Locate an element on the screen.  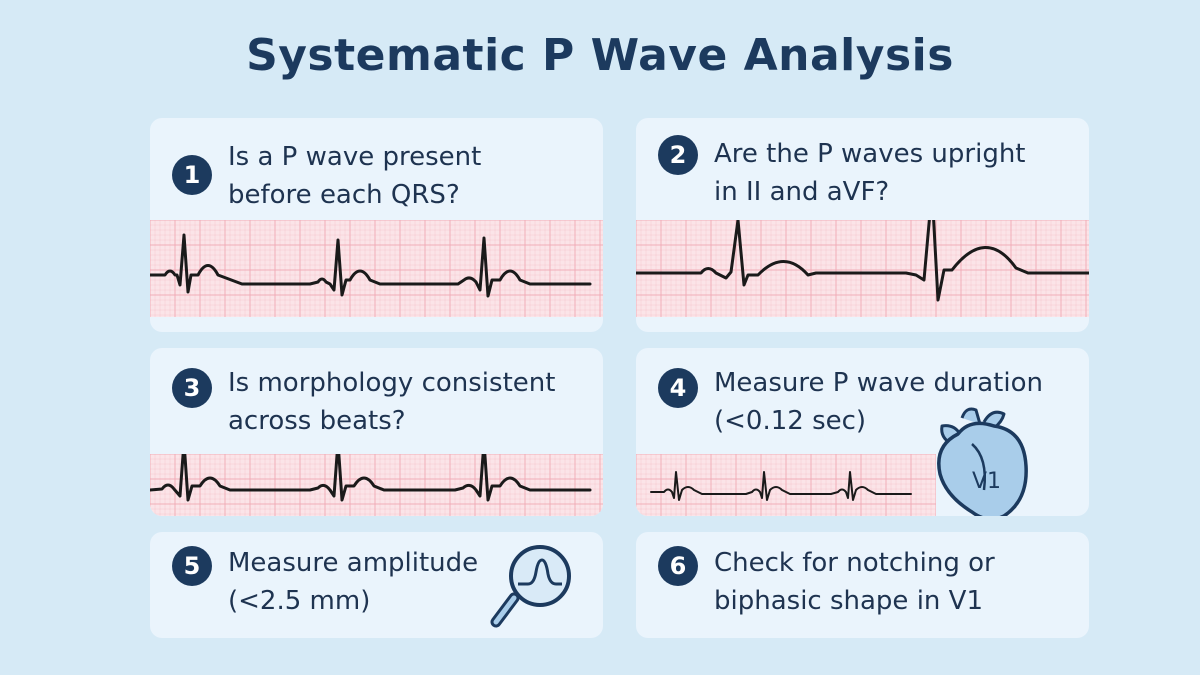
step-question: Is morphology consistent across beats? is located at coordinates (391, 402).